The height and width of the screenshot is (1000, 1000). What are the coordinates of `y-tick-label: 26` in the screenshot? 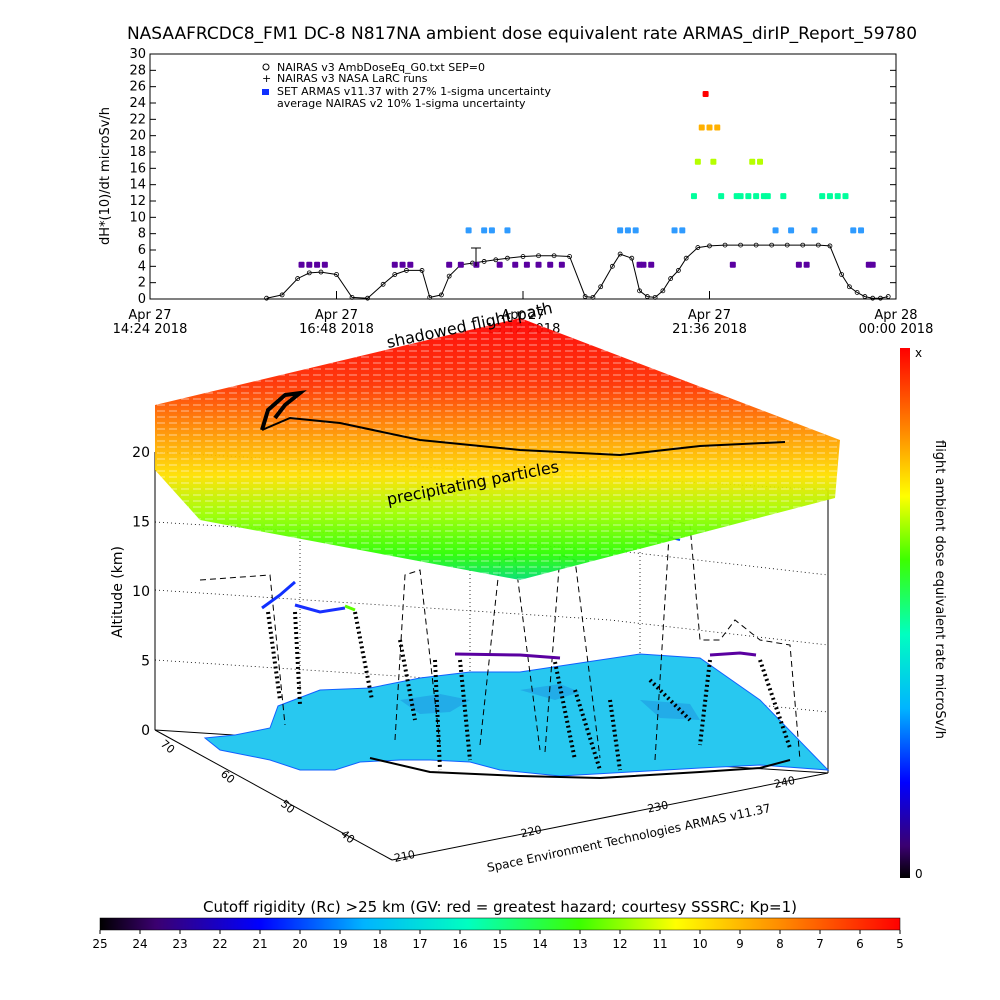 It's located at (137, 87).